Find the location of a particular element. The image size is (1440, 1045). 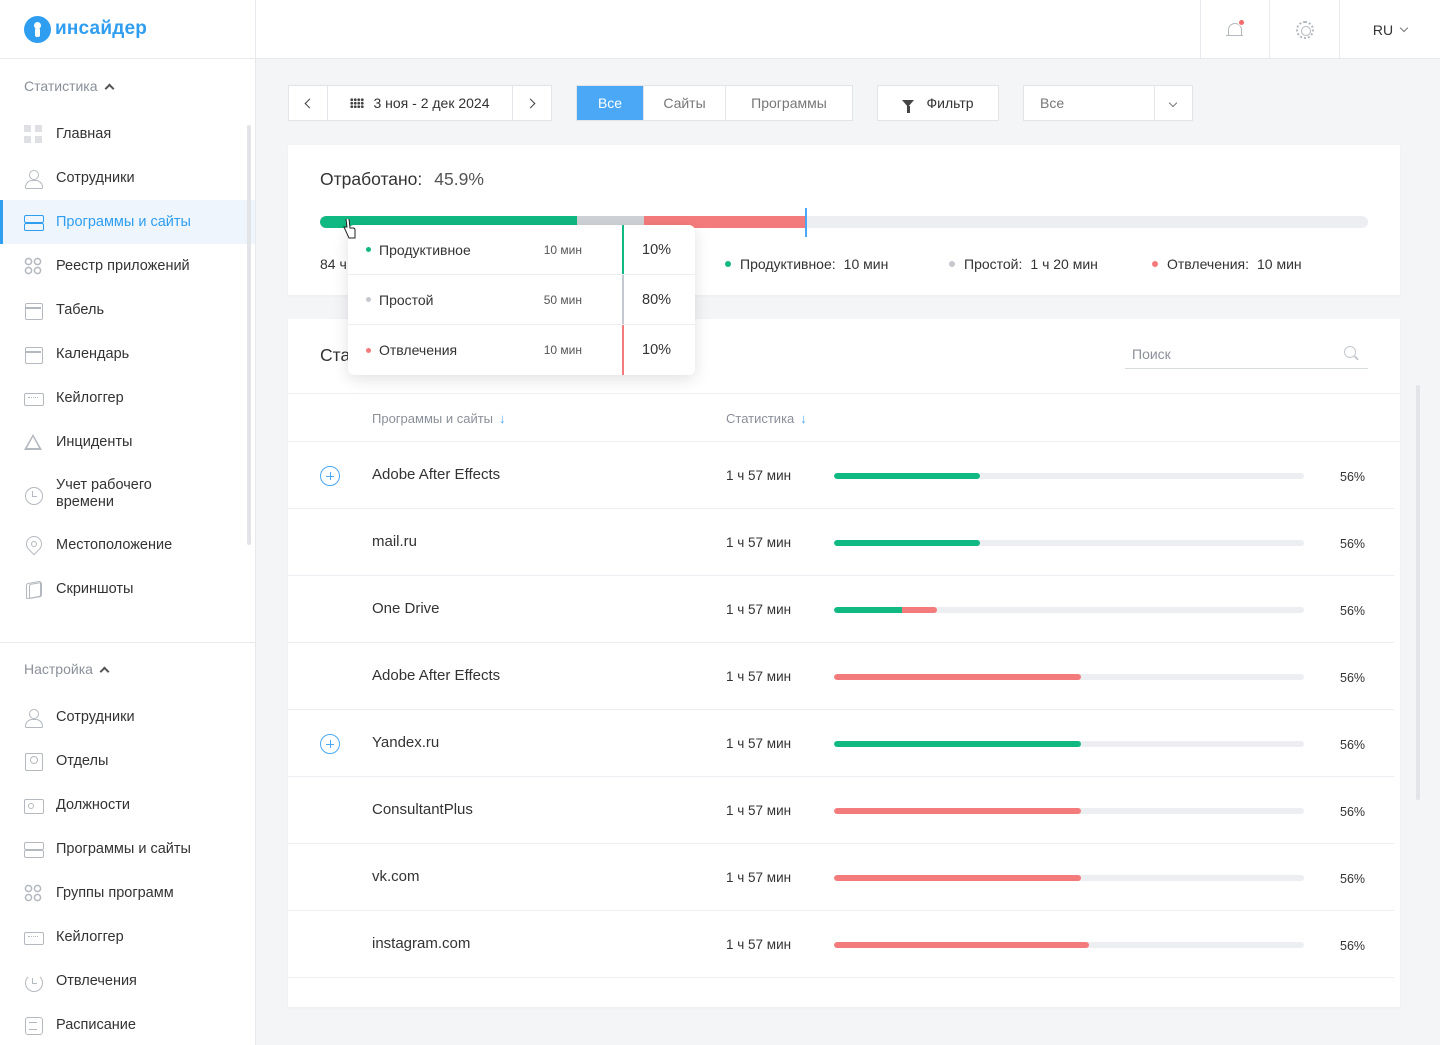

segment-all: Все is located at coordinates (610, 103).